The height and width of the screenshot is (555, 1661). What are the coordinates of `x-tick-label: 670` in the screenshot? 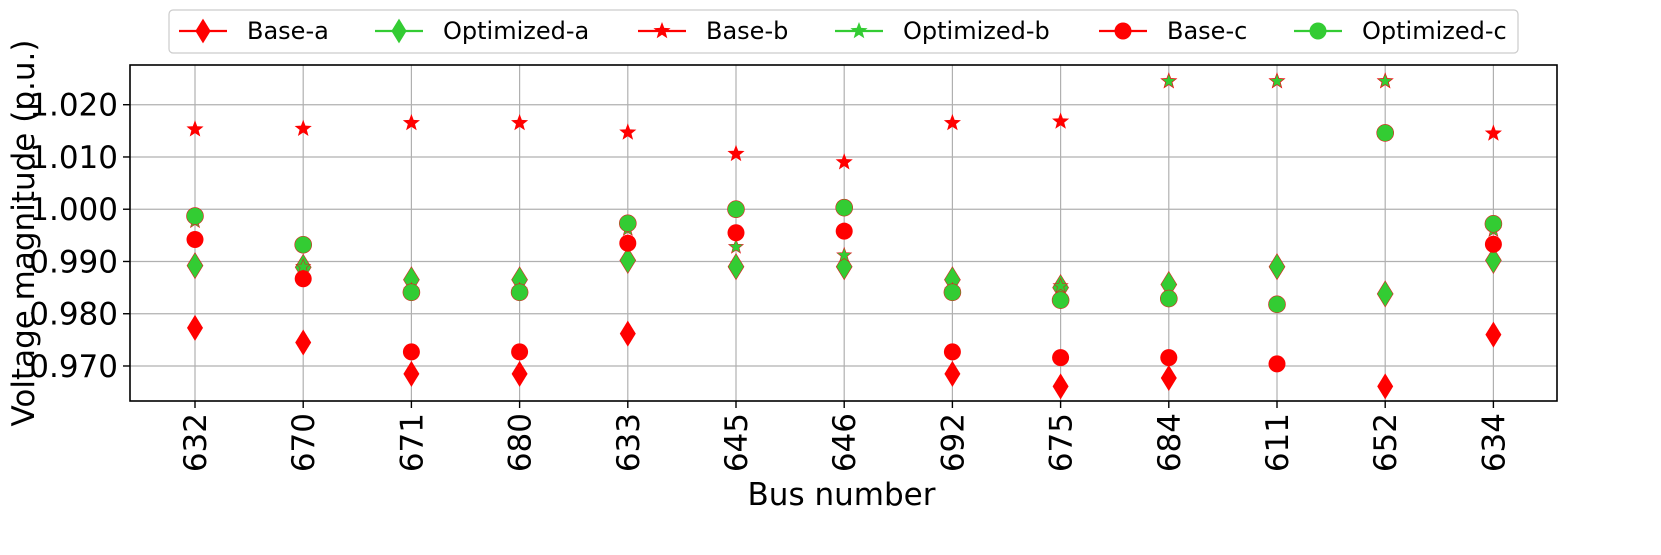 It's located at (304, 442).